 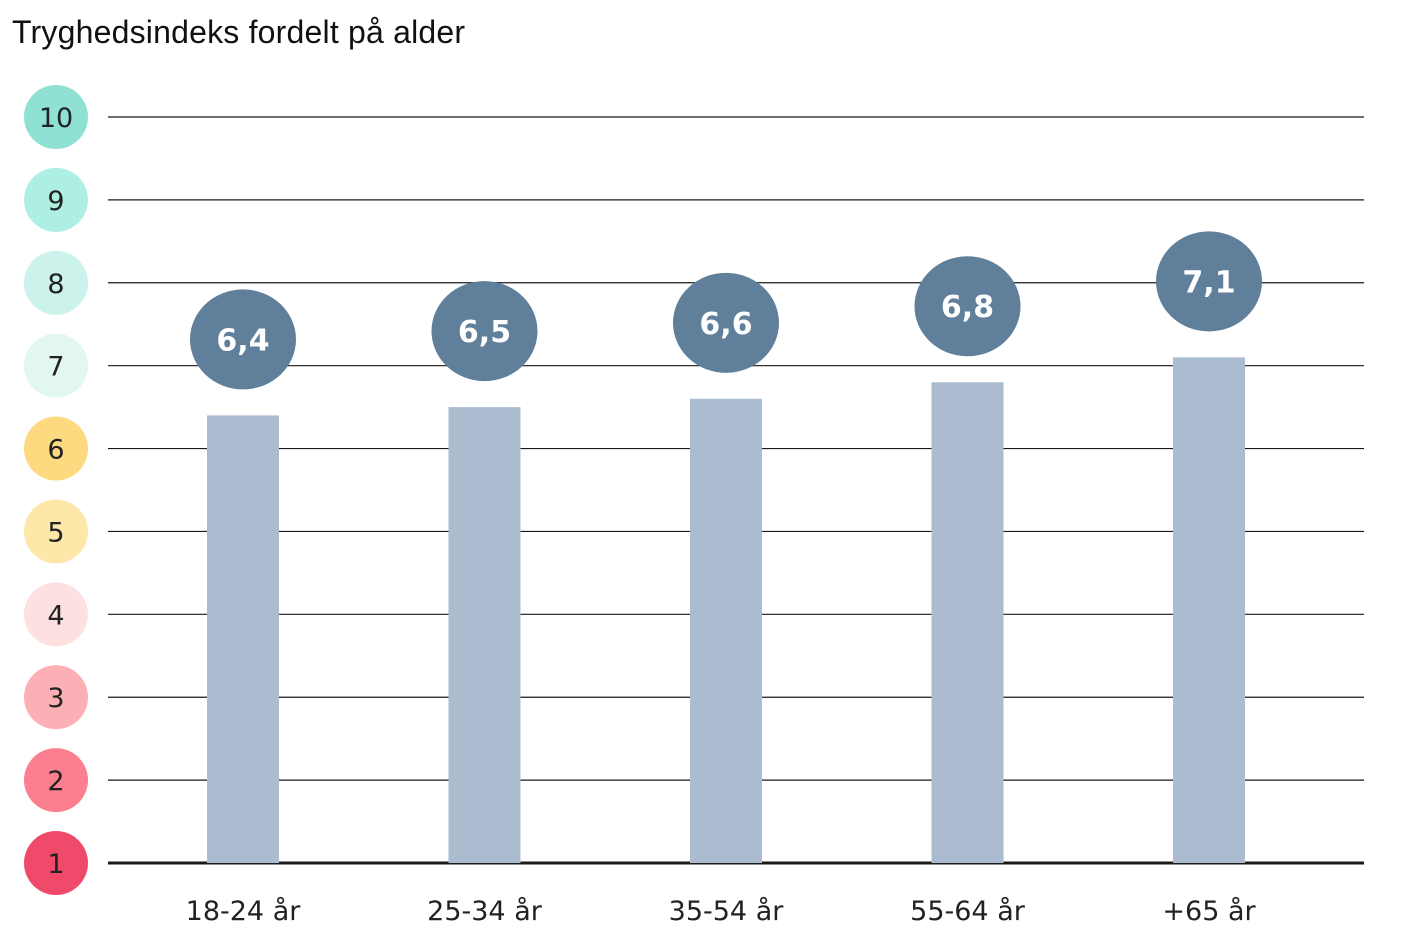 I want to click on value-labels: 6,4 6,5 6,6 6,8 7,1, so click(x=726, y=310).